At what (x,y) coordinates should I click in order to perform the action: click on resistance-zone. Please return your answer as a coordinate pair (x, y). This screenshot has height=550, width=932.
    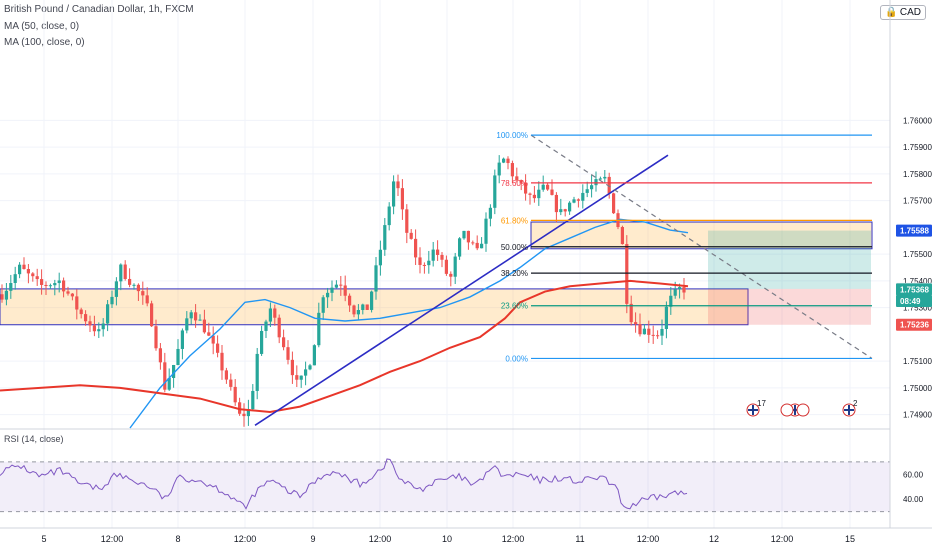
    Looking at the image, I should click on (701, 235).